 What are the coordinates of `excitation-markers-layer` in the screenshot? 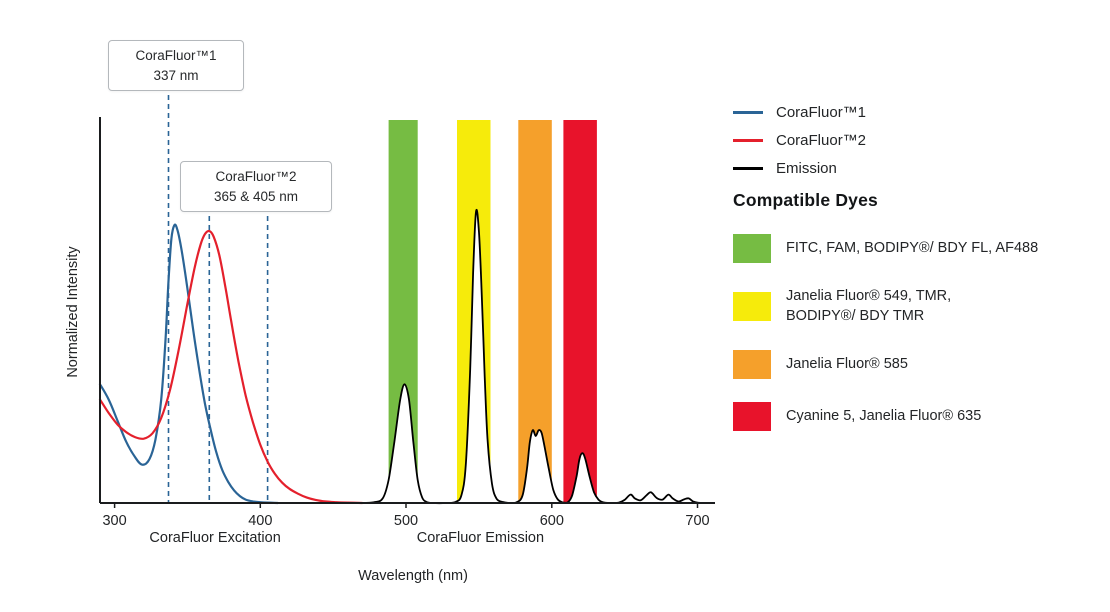 It's located at (218, 294).